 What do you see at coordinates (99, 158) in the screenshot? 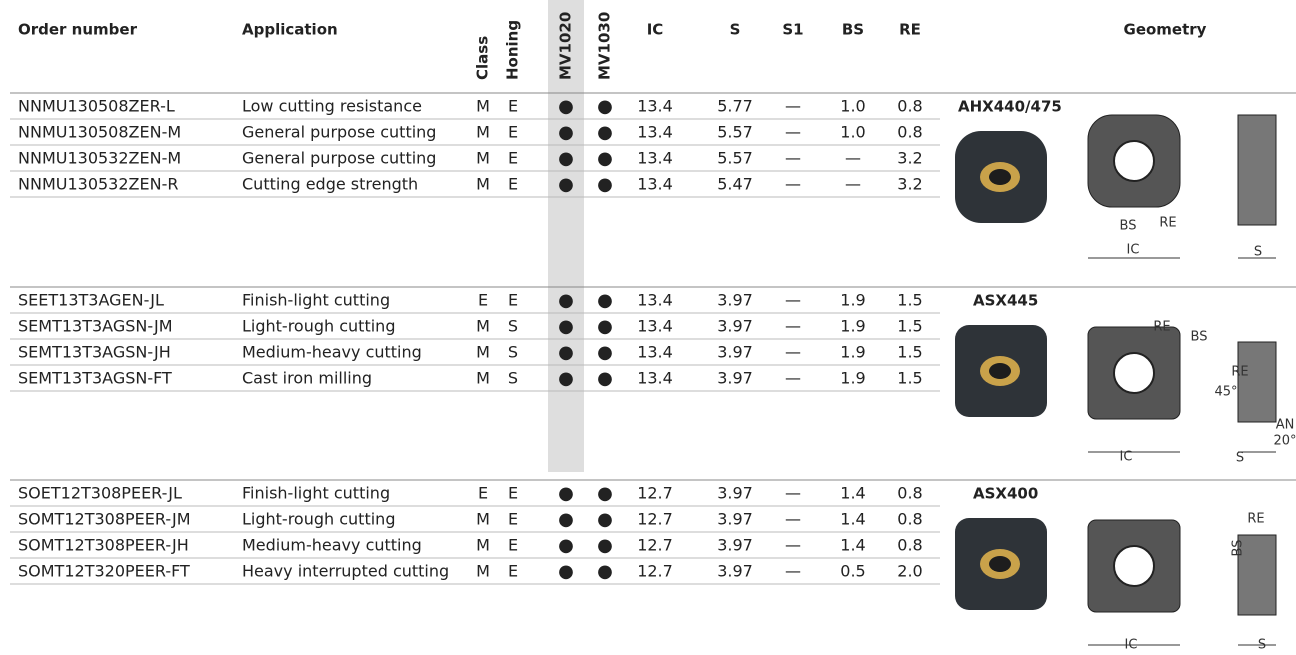
I see `cell: NNMU130532ZEN-M` at bounding box center [99, 158].